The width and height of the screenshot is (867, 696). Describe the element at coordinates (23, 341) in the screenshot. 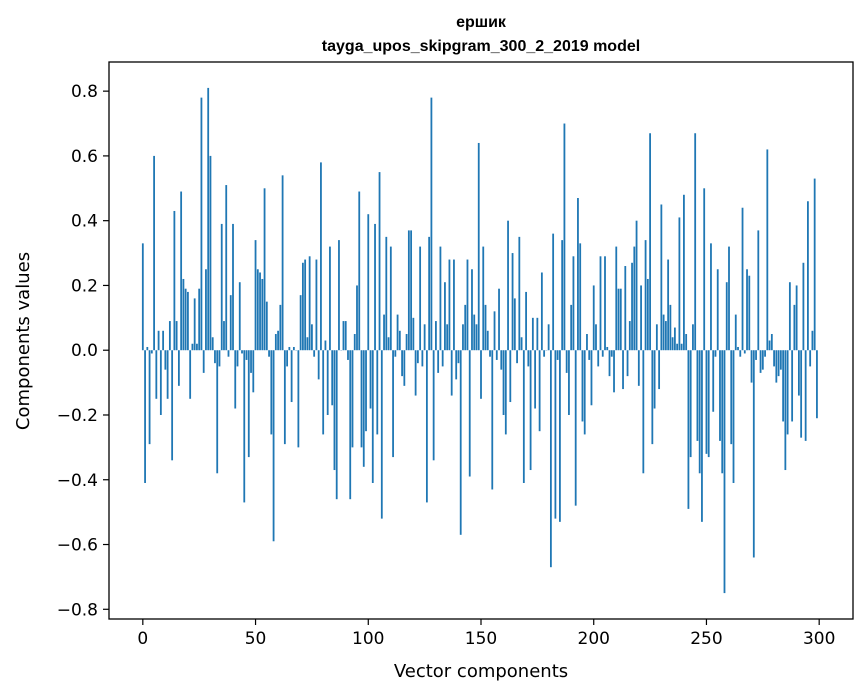

I see `y-axis-label: Components values` at that location.